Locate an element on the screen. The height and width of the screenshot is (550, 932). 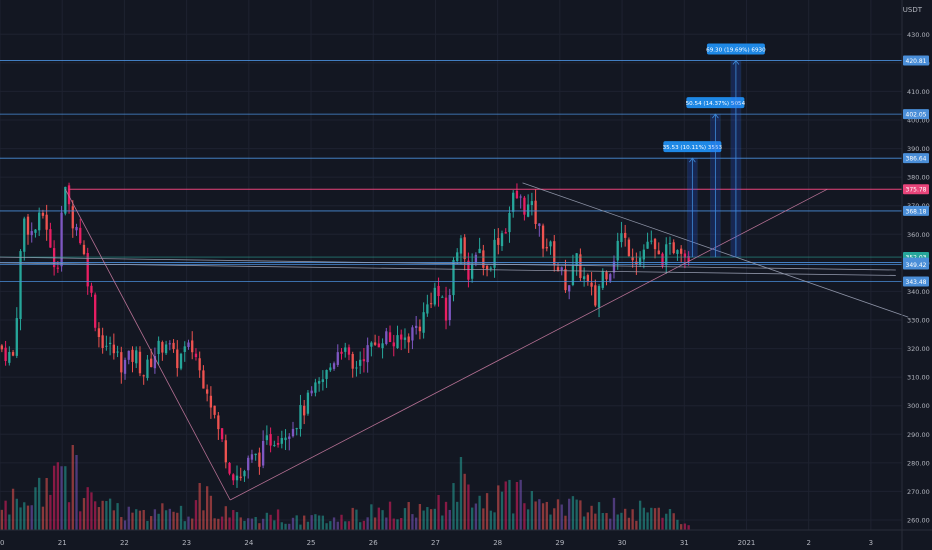
time-axis: 202122232425262728293031202123 is located at coordinates (466, 538).